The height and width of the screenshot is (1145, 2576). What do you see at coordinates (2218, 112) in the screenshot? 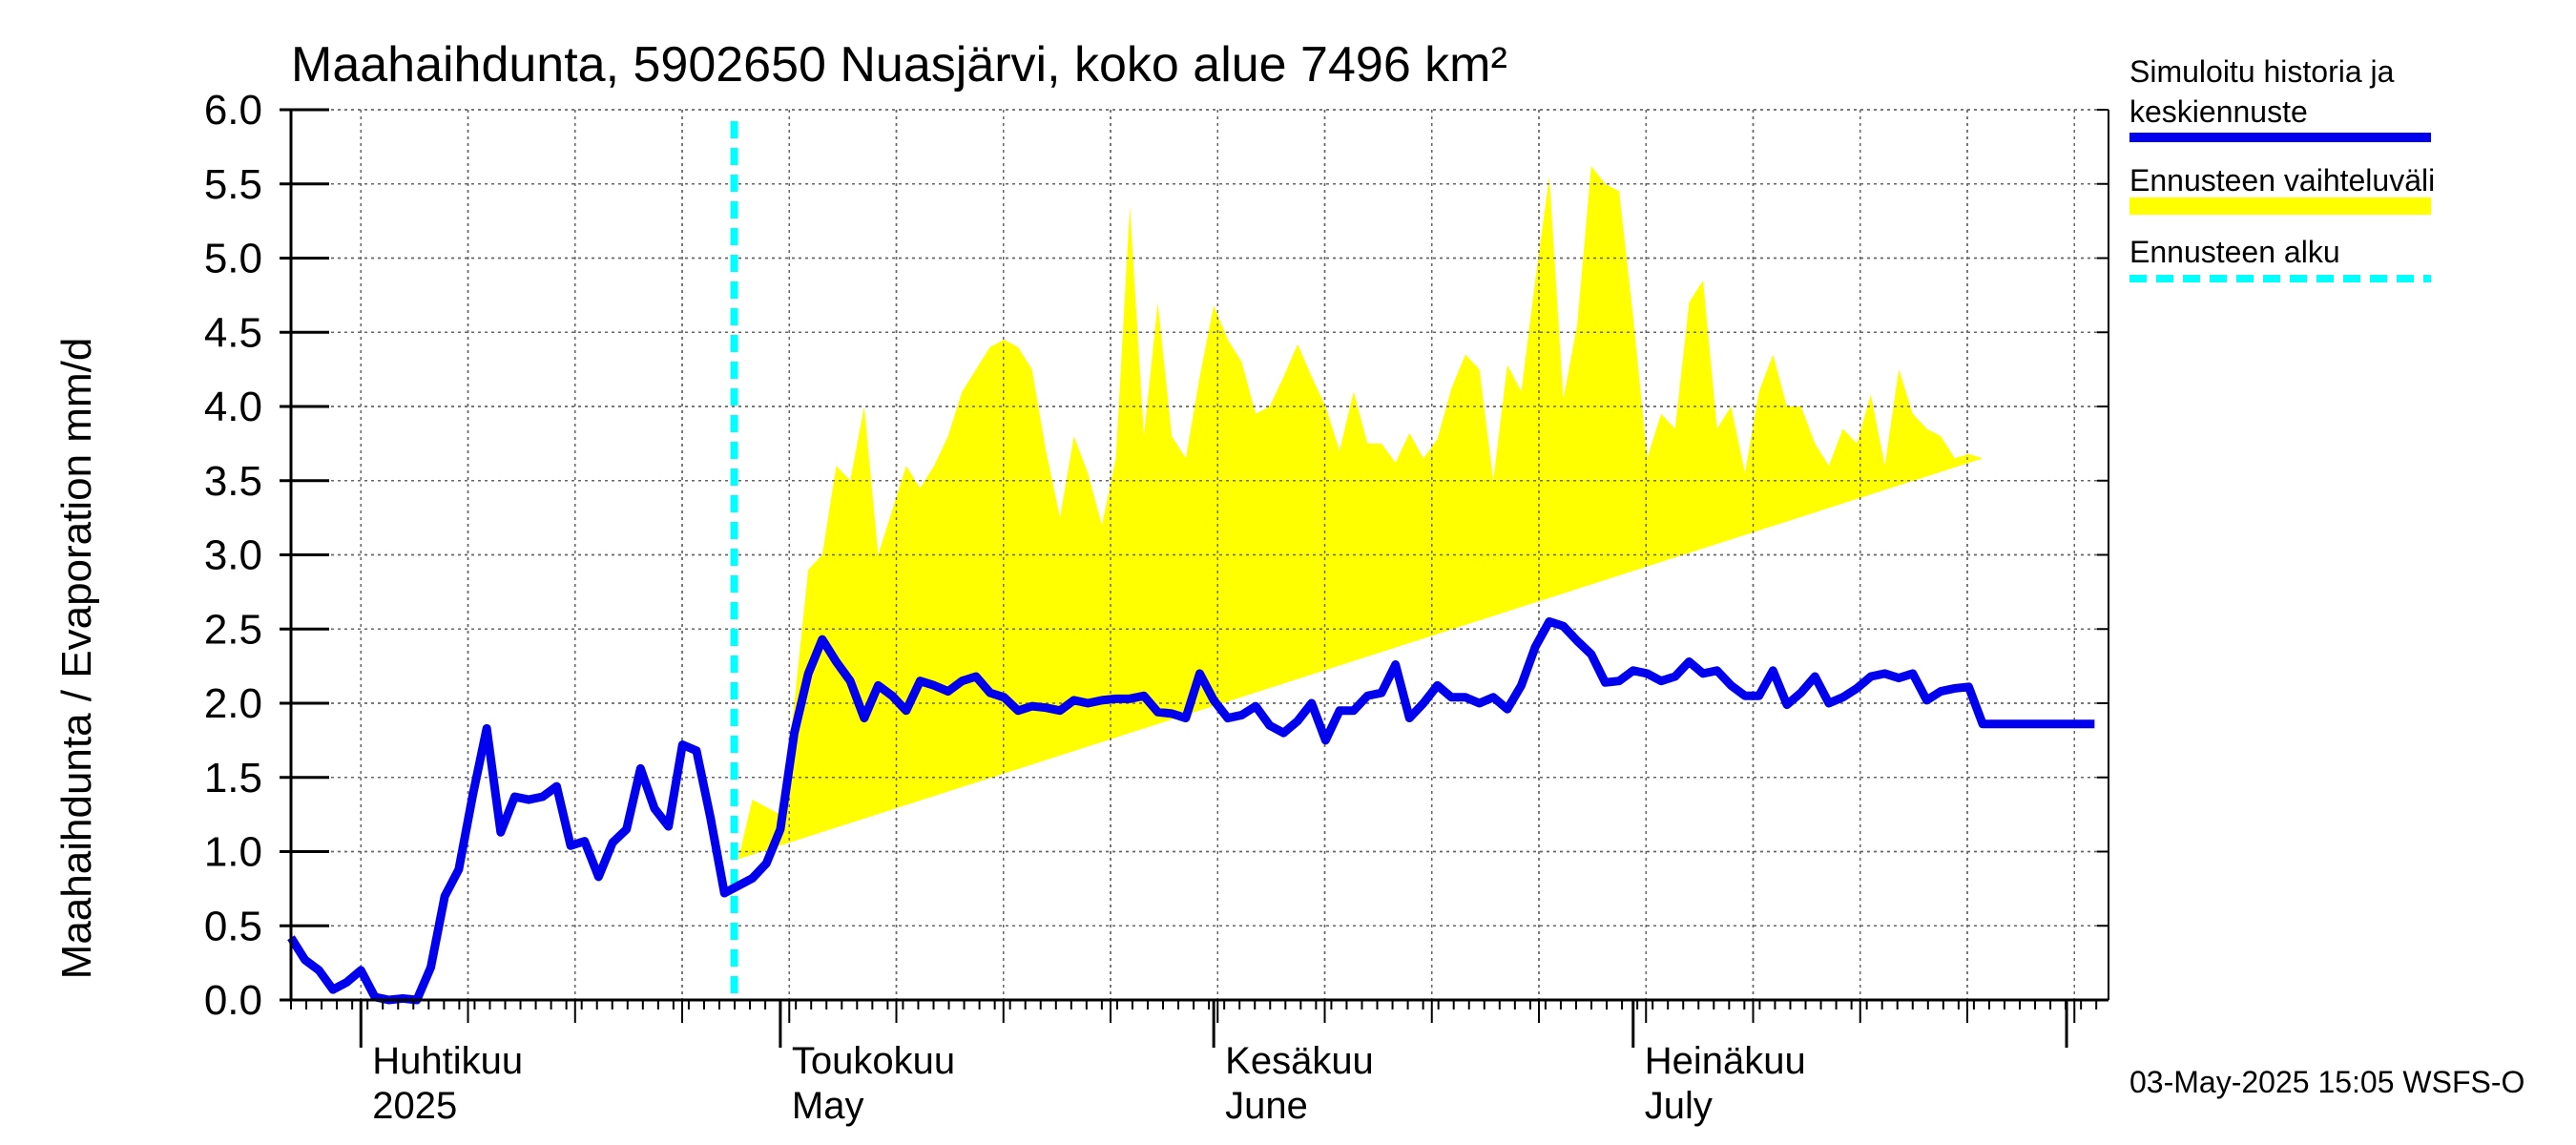
I see `legend-history-label-2: keskiennuste` at bounding box center [2218, 112].